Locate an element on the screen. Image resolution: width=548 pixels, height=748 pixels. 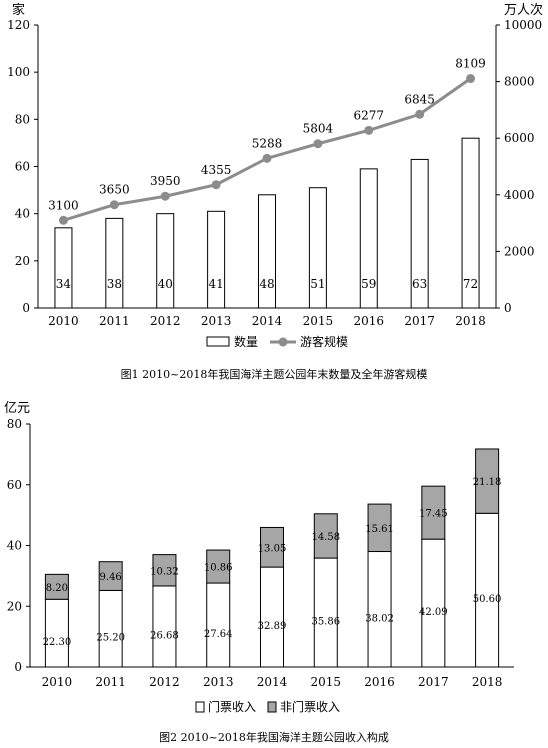
visitor-value-label: 6277 is located at coordinates (369, 115).